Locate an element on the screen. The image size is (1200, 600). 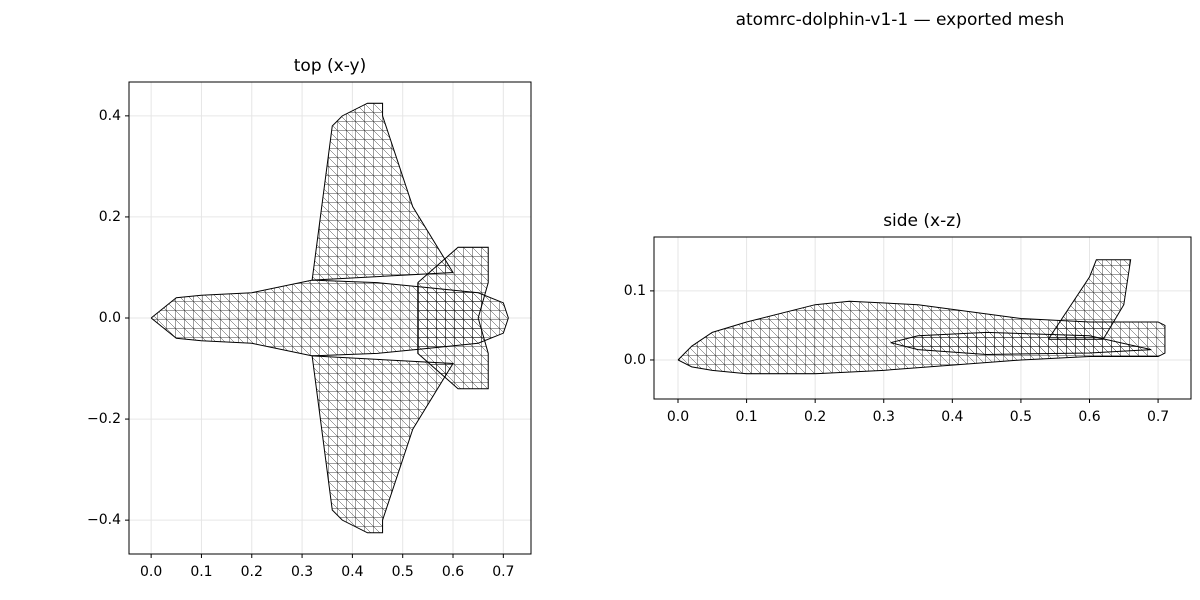
y-tick-label: −0.4 is located at coordinates (104, 520).